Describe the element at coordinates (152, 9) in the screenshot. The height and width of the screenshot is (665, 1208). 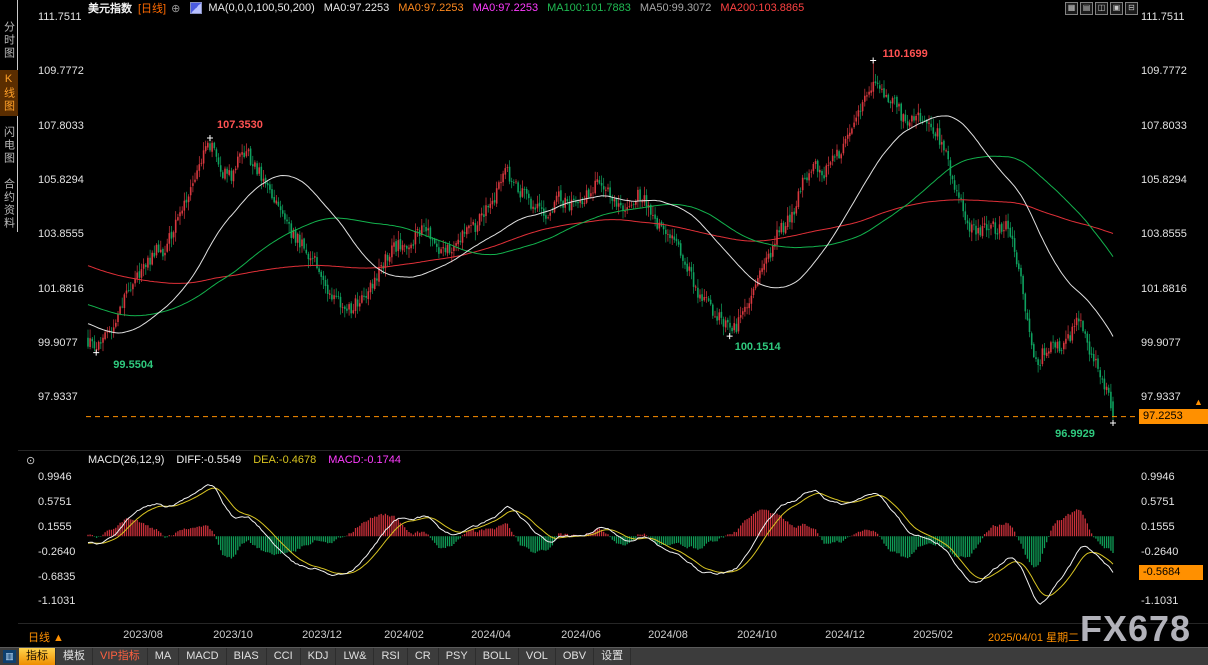
I see `period-label: [日线]` at that location.